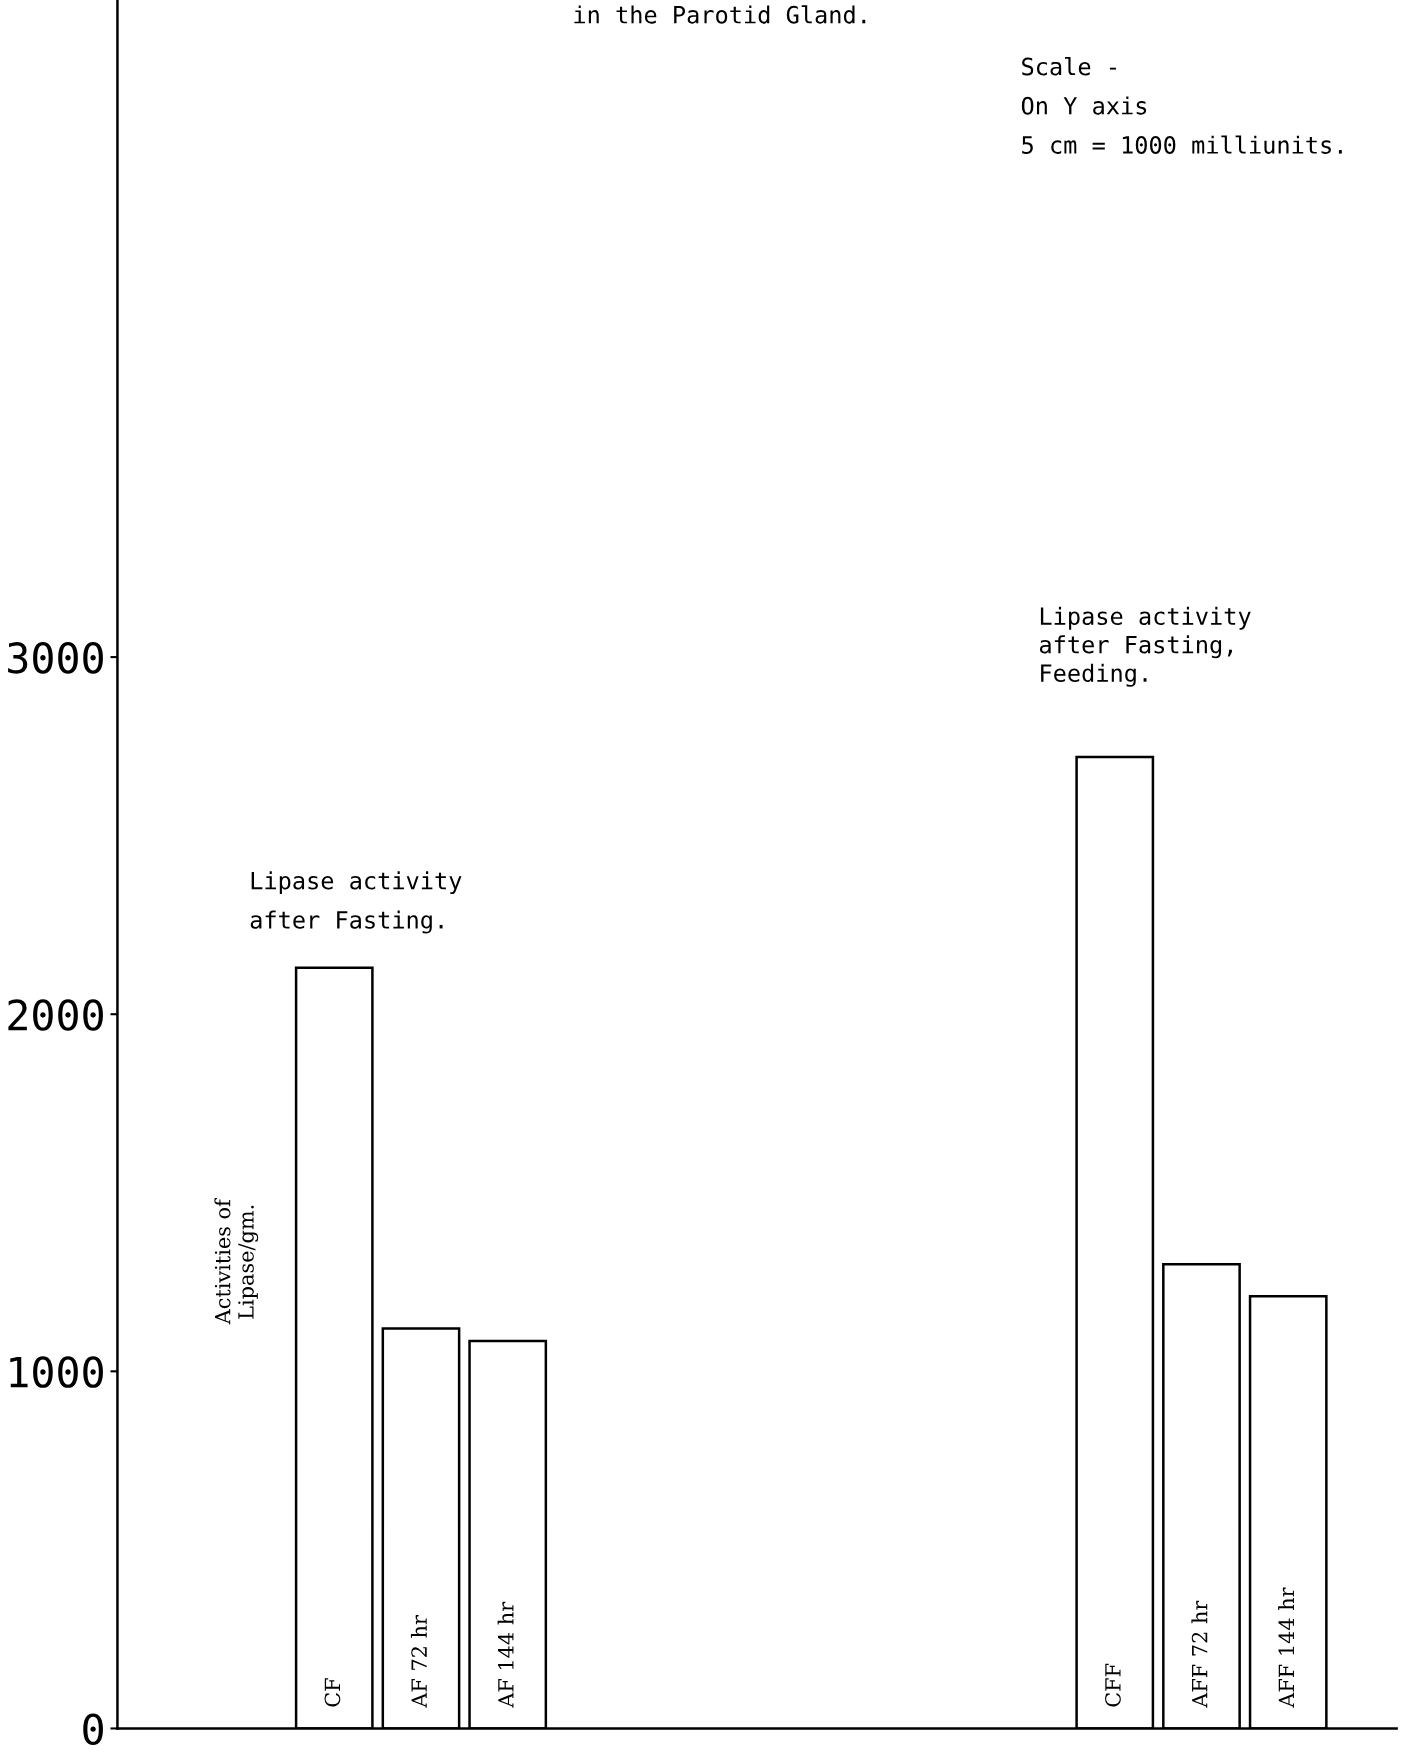 The image size is (1415, 1753). What do you see at coordinates (720, 14) in the screenshot?
I see `chart-title: in the Parotid Gland.` at bounding box center [720, 14].